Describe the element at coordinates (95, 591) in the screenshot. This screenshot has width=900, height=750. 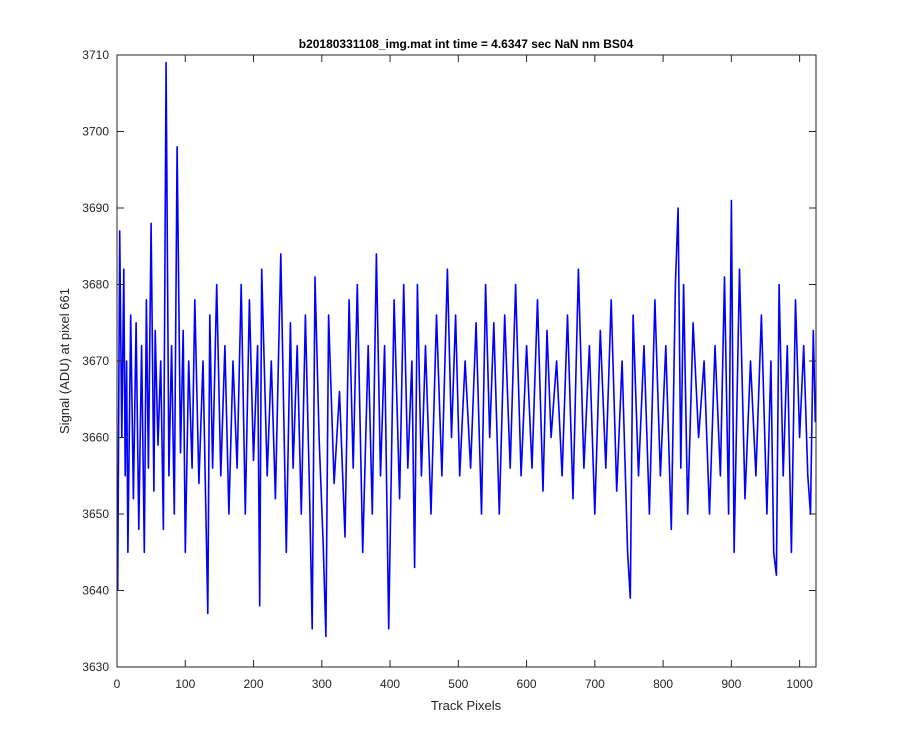
I see `y-tick-label: 3640` at that location.